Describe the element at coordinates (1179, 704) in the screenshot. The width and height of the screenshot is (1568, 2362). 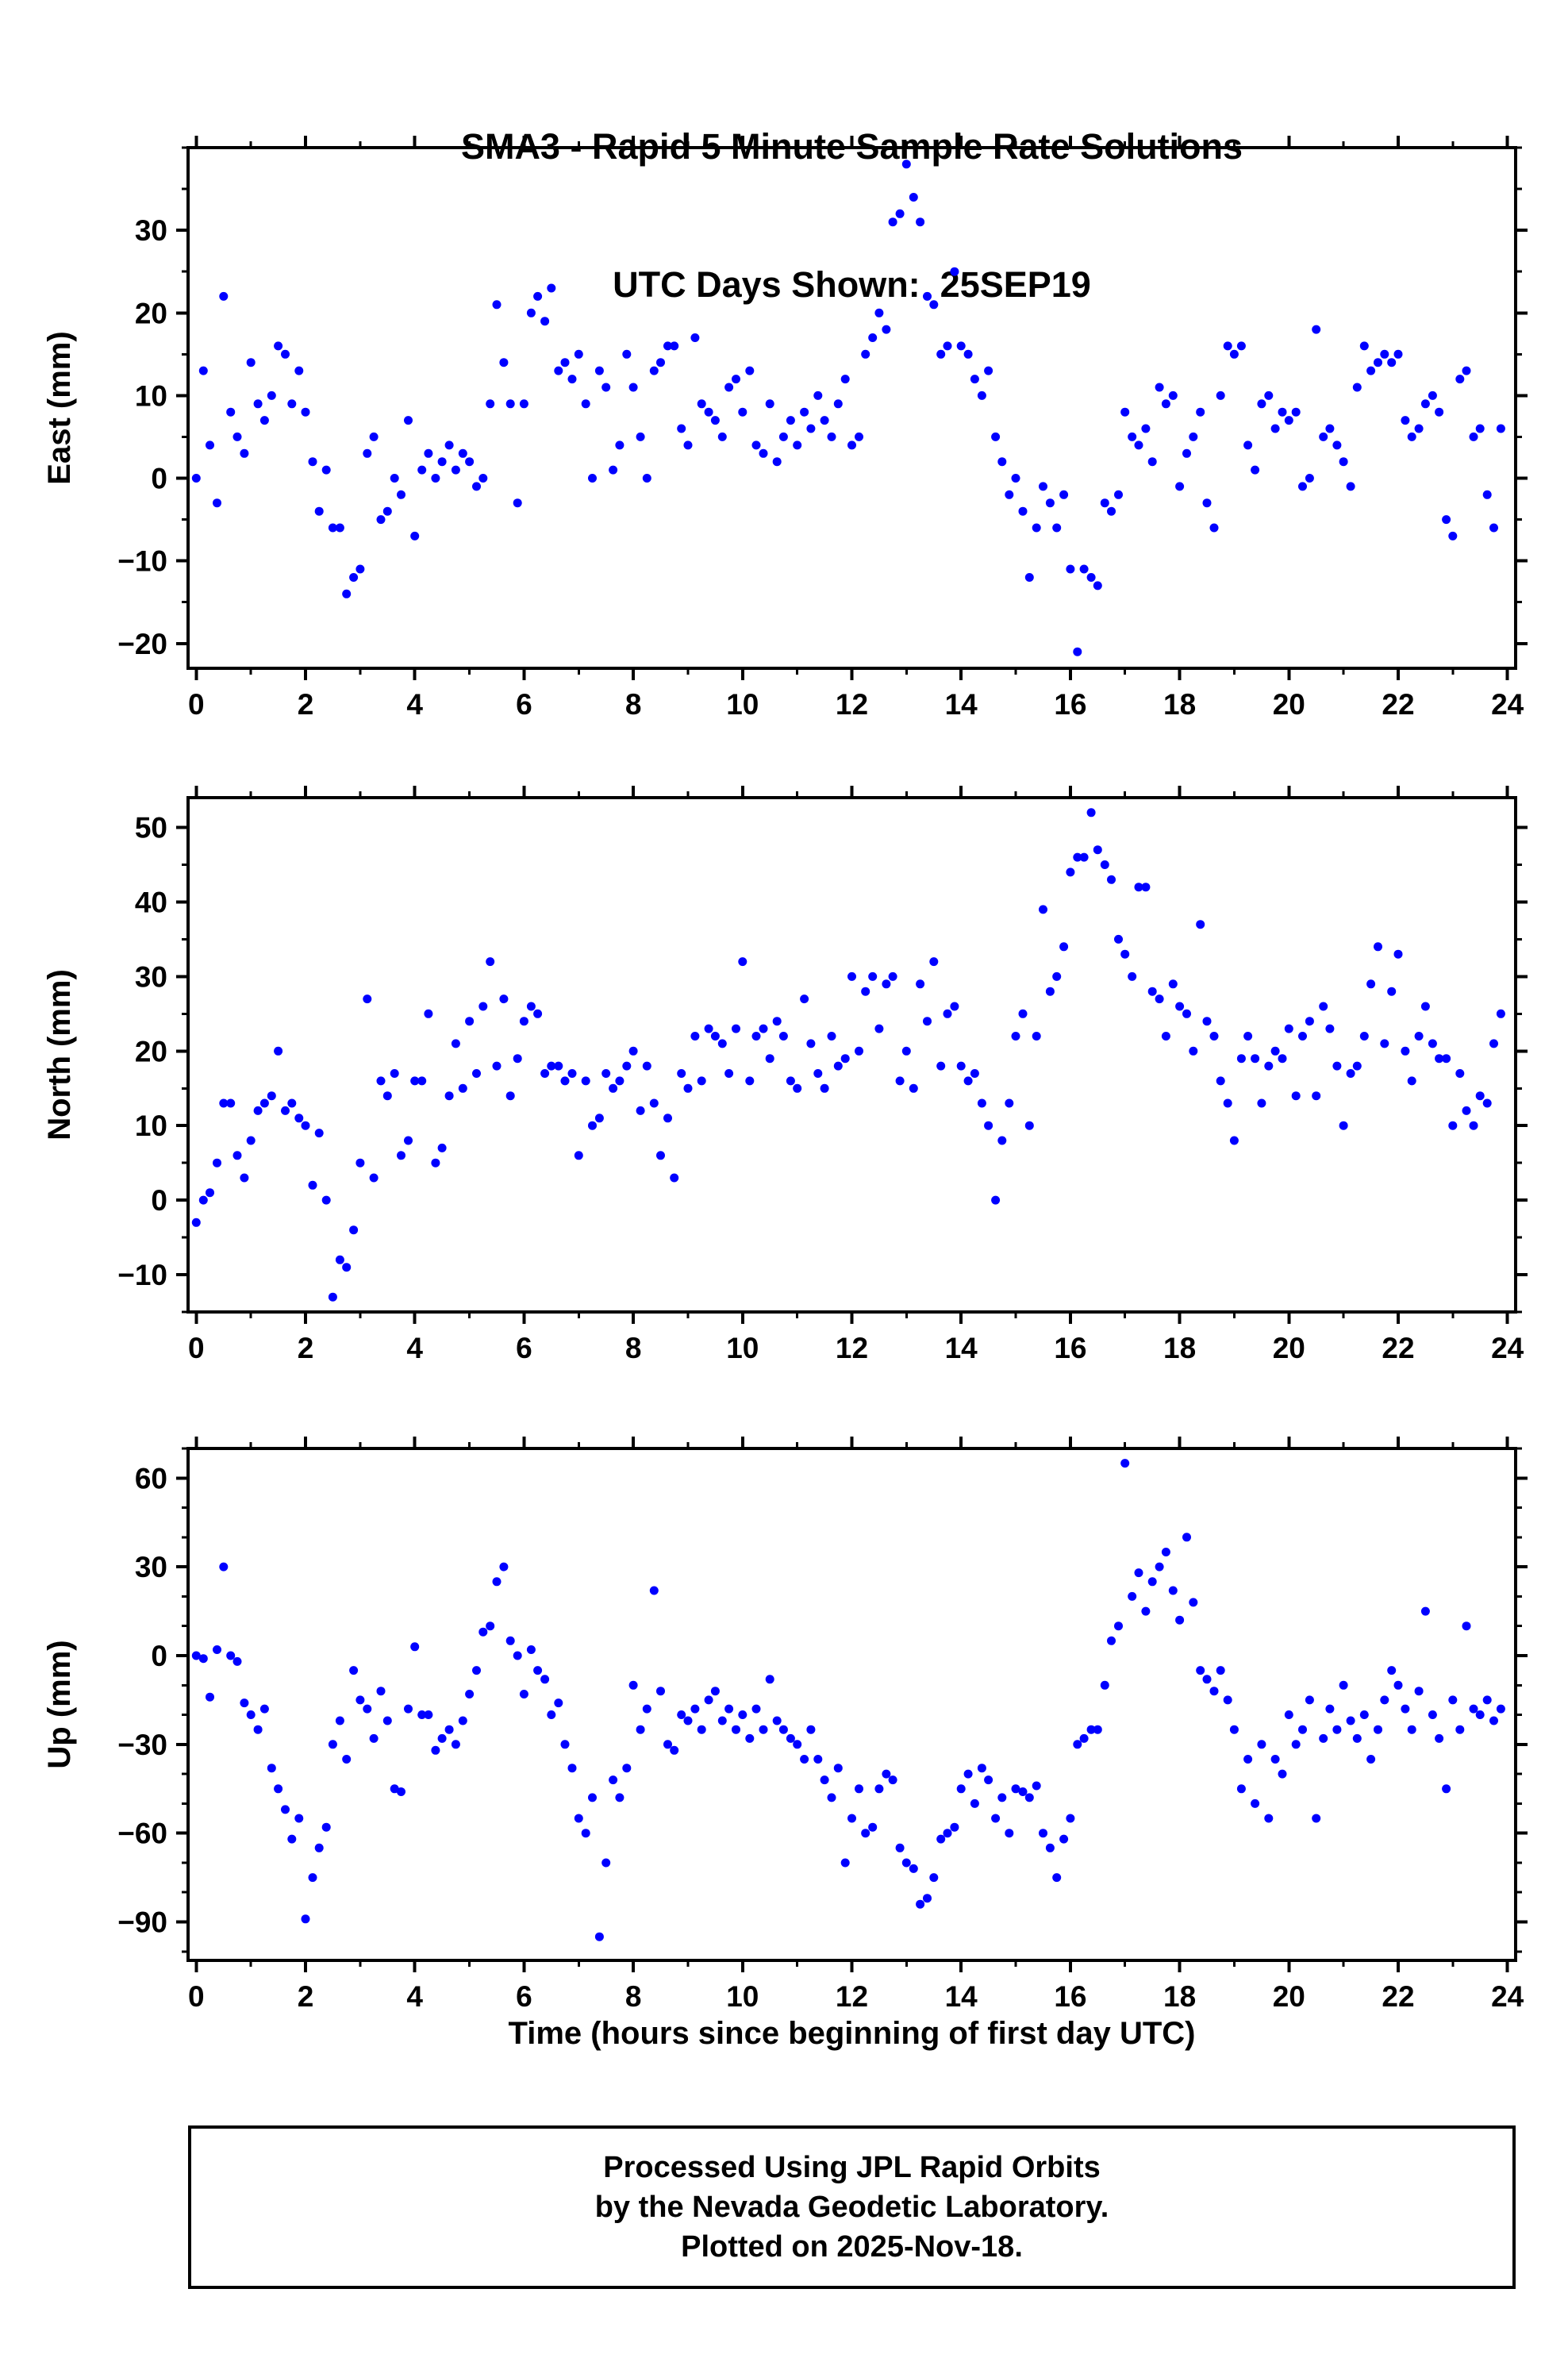
I see `x-tick-label: 18` at that location.